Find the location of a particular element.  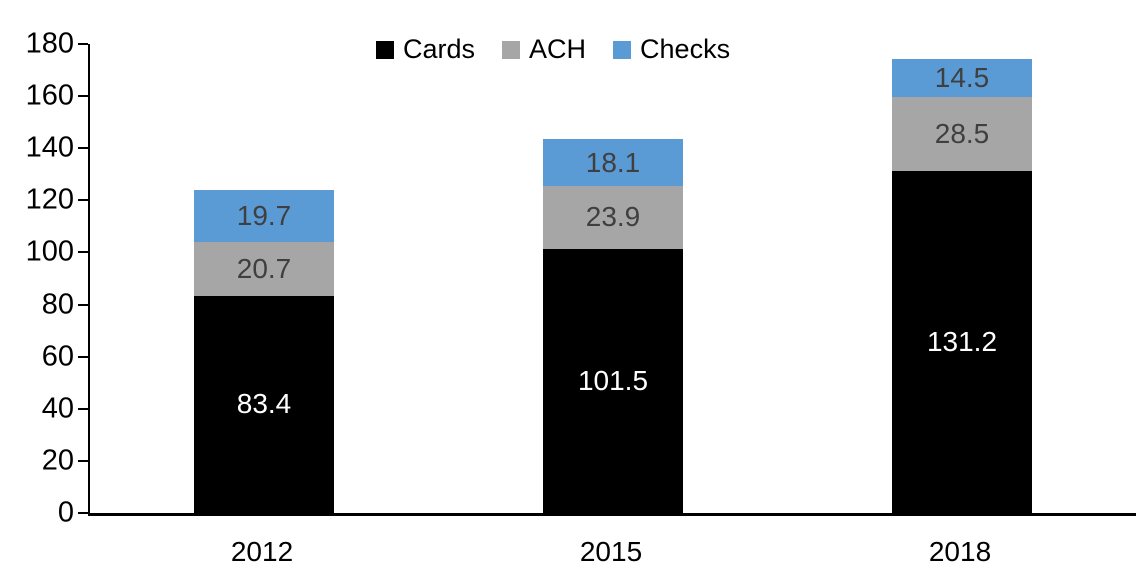

data-label: 20.7 is located at coordinates (264, 268).